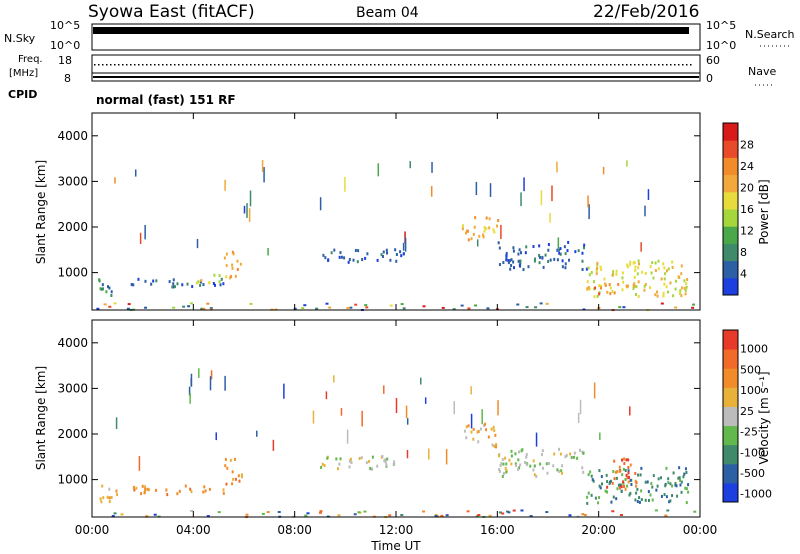 Image resolution: width=800 pixels, height=554 pixels. What do you see at coordinates (747, 411) in the screenshot?
I see `colorbar-tick-label: 25` at bounding box center [747, 411].